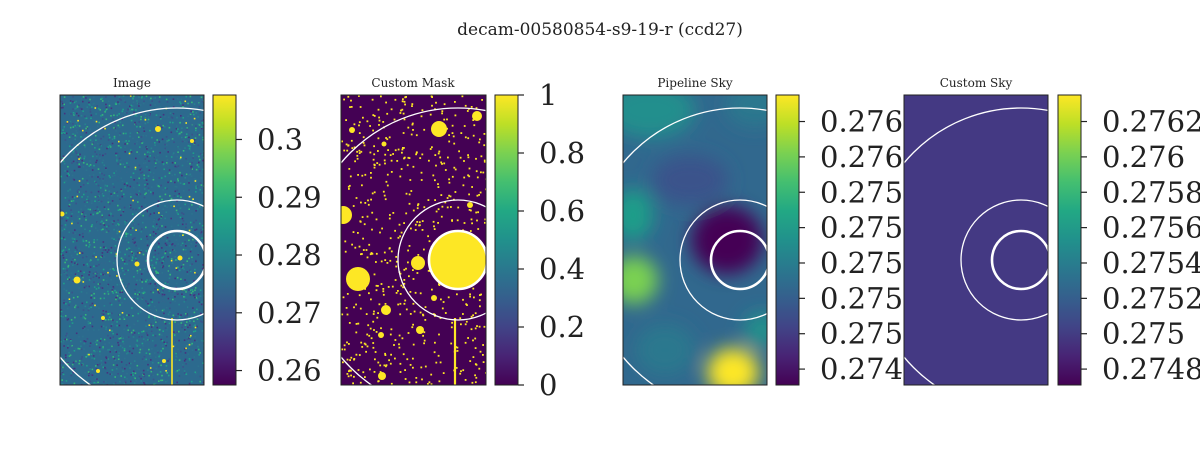 This screenshot has width=1200, height=450. I want to click on outer-circle, so click(413, 246).